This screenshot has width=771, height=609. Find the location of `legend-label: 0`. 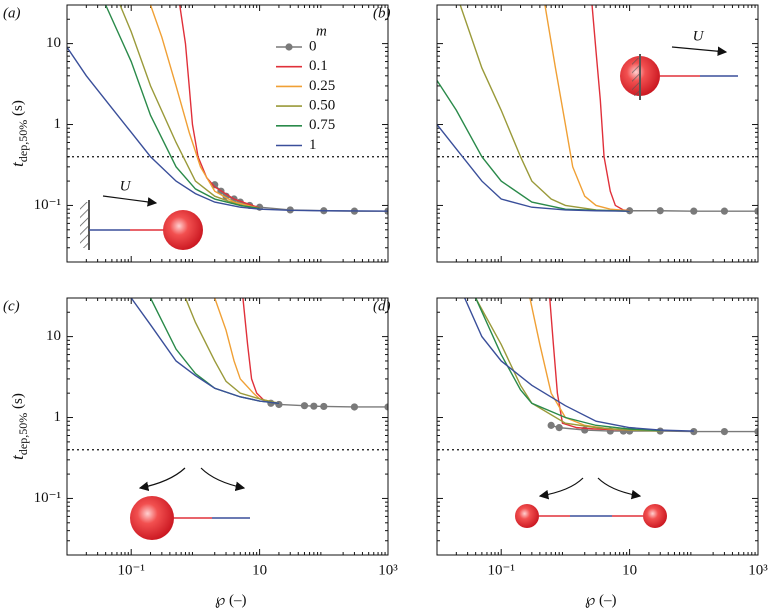

legend-label: 0 is located at coordinates (313, 46).